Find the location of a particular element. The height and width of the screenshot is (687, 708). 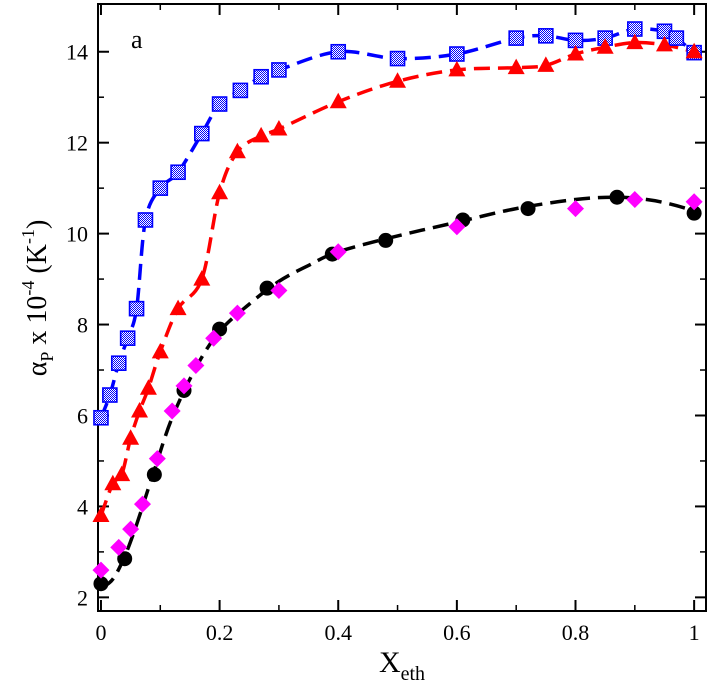

y-tick-label: 6 is located at coordinates (82, 415).